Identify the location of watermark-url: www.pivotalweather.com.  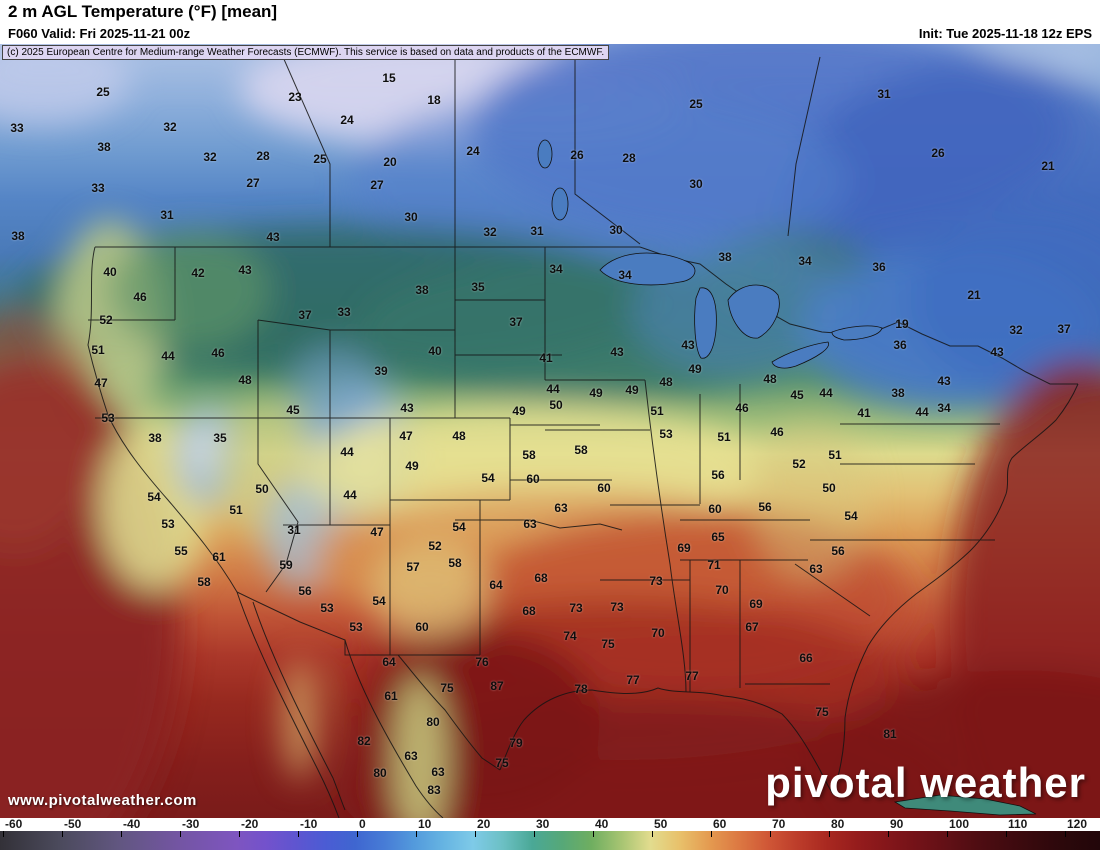
(102, 800).